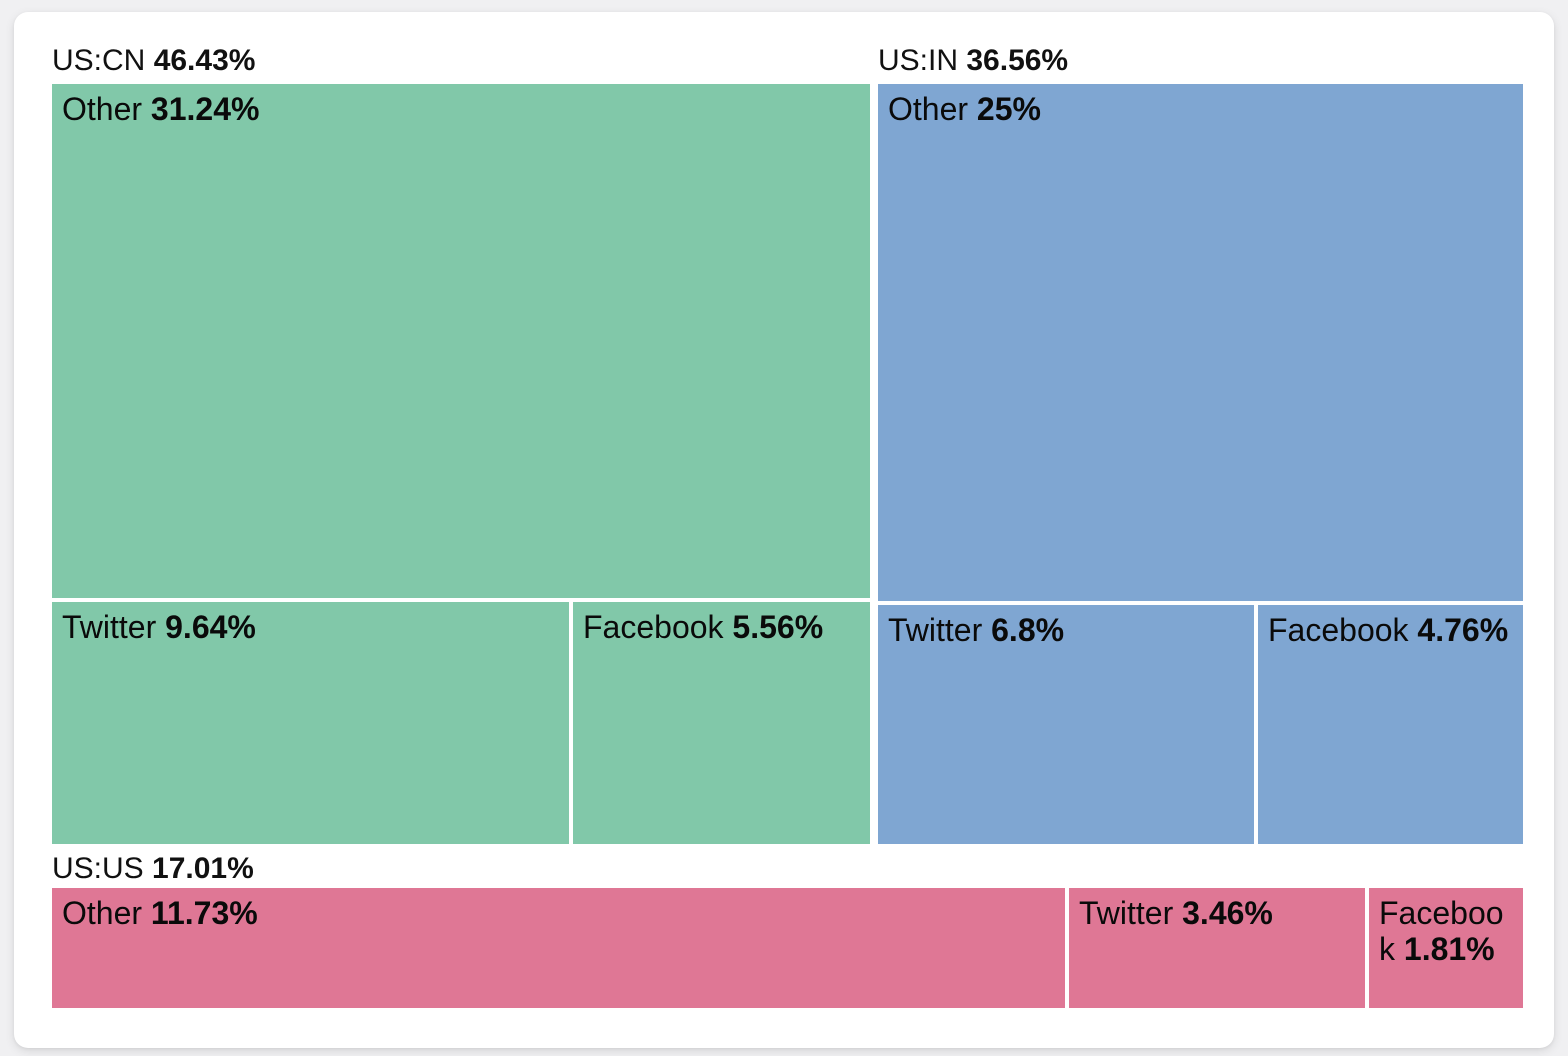  What do you see at coordinates (1028, 630) in the screenshot?
I see `cell-percent: 6.8%` at bounding box center [1028, 630].